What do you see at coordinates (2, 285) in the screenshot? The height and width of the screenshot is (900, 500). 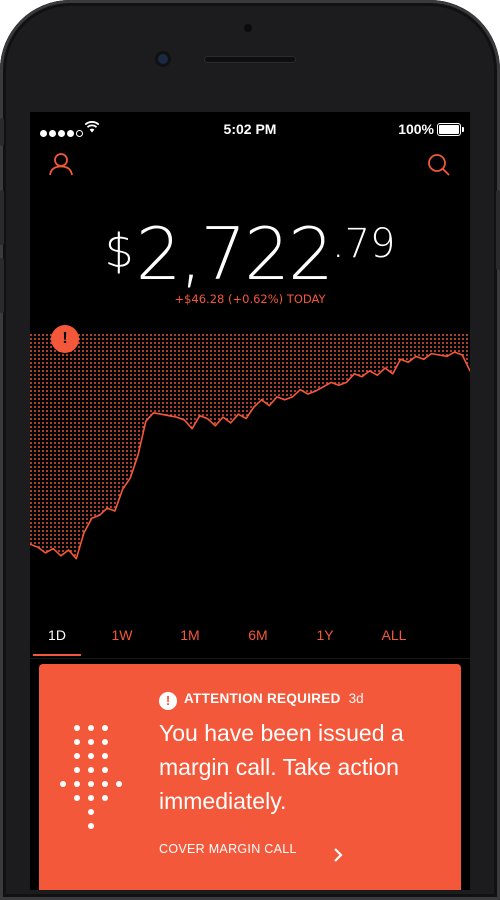 I see `volume-down-button` at bounding box center [2, 285].